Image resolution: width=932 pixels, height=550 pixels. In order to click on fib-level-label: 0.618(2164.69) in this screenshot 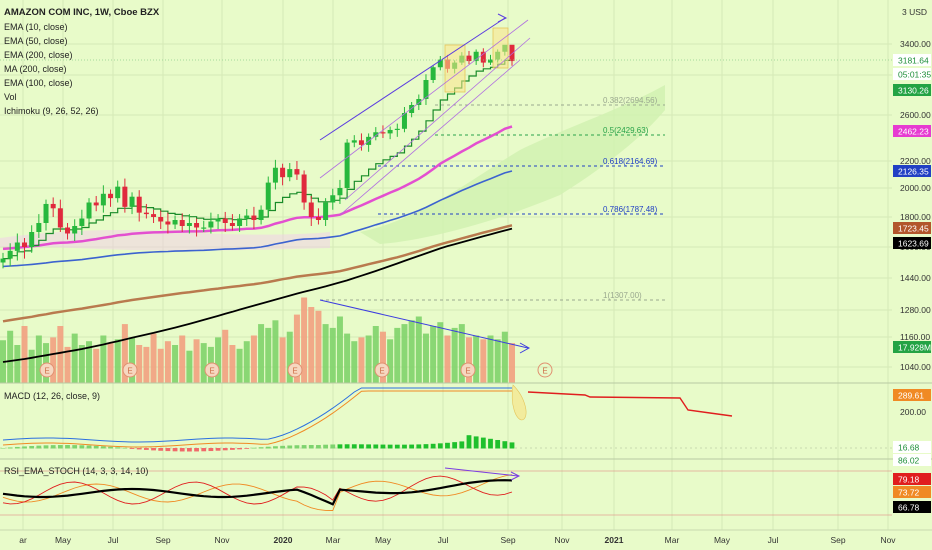, I will do `click(630, 161)`.